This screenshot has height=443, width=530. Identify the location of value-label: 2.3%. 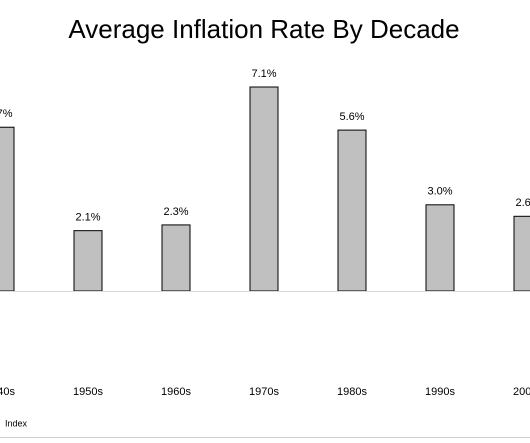
(175, 212).